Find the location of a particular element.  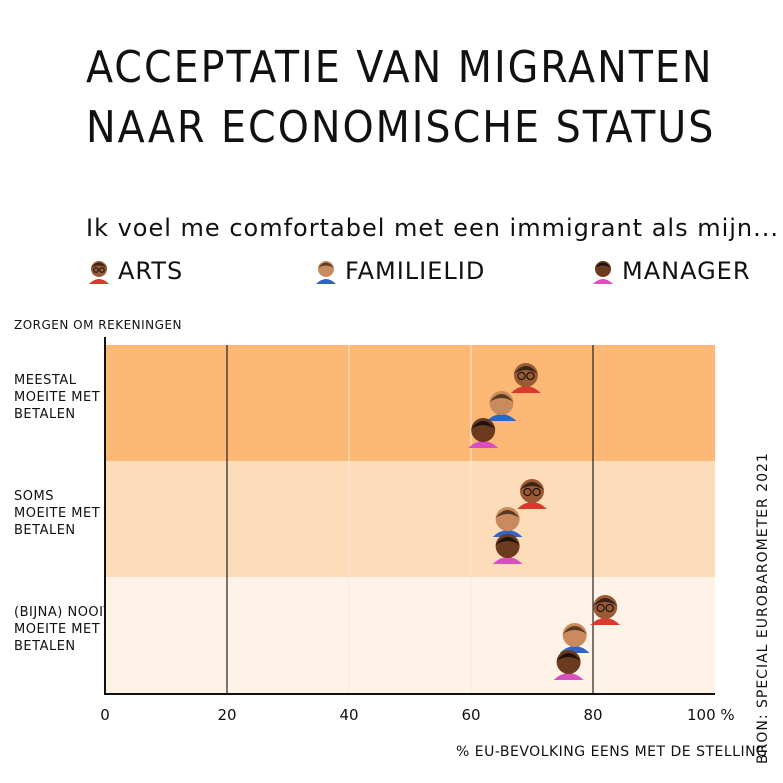

legend-label-familielid: Familielid is located at coordinates (415, 271).